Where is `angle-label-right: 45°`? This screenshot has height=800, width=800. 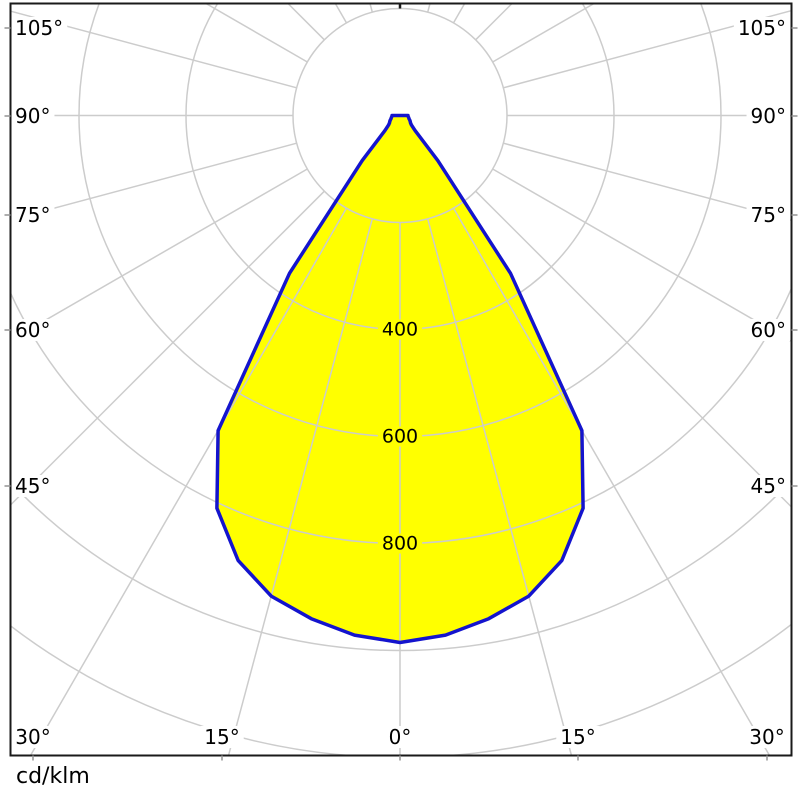 angle-label-right: 45° is located at coordinates (768, 486).